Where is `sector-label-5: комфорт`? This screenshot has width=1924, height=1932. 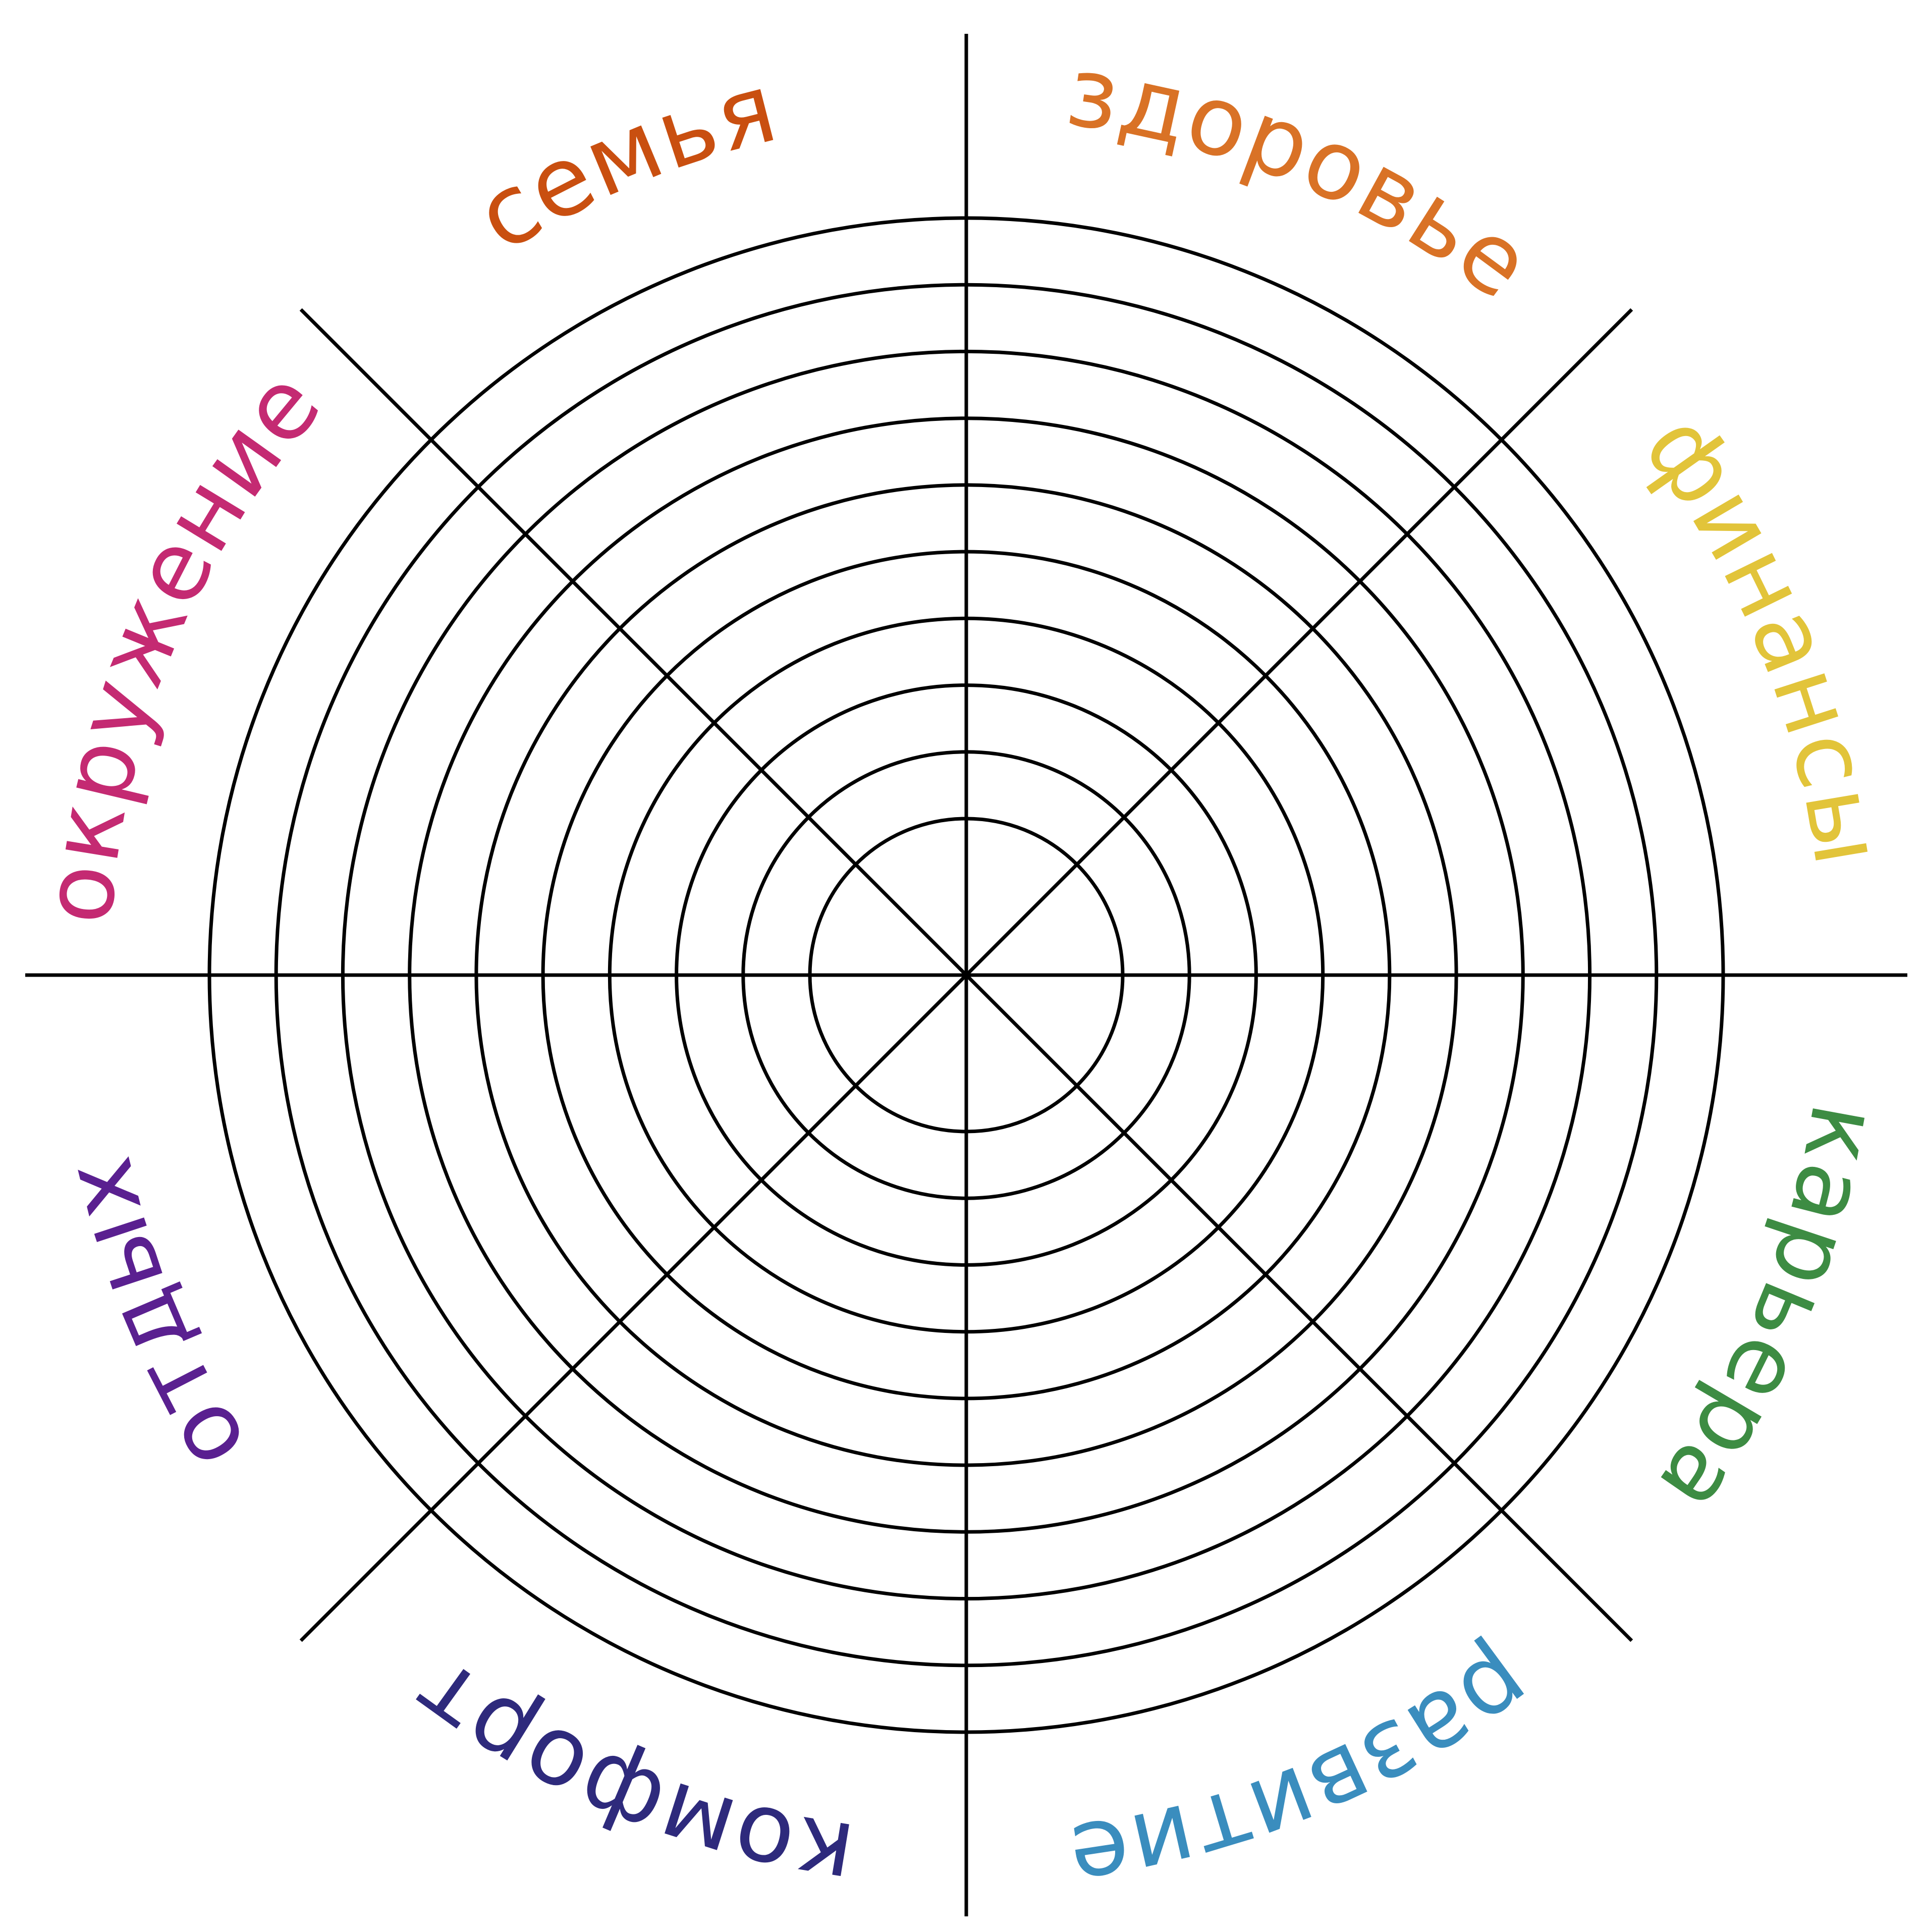 sector-label-5: комфорт is located at coordinates (626, 1774).